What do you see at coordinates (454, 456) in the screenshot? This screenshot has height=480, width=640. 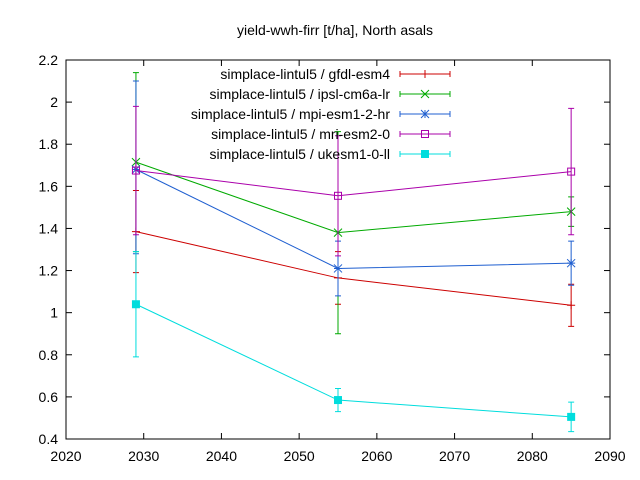 I see `x-tick-label: 2070` at bounding box center [454, 456].